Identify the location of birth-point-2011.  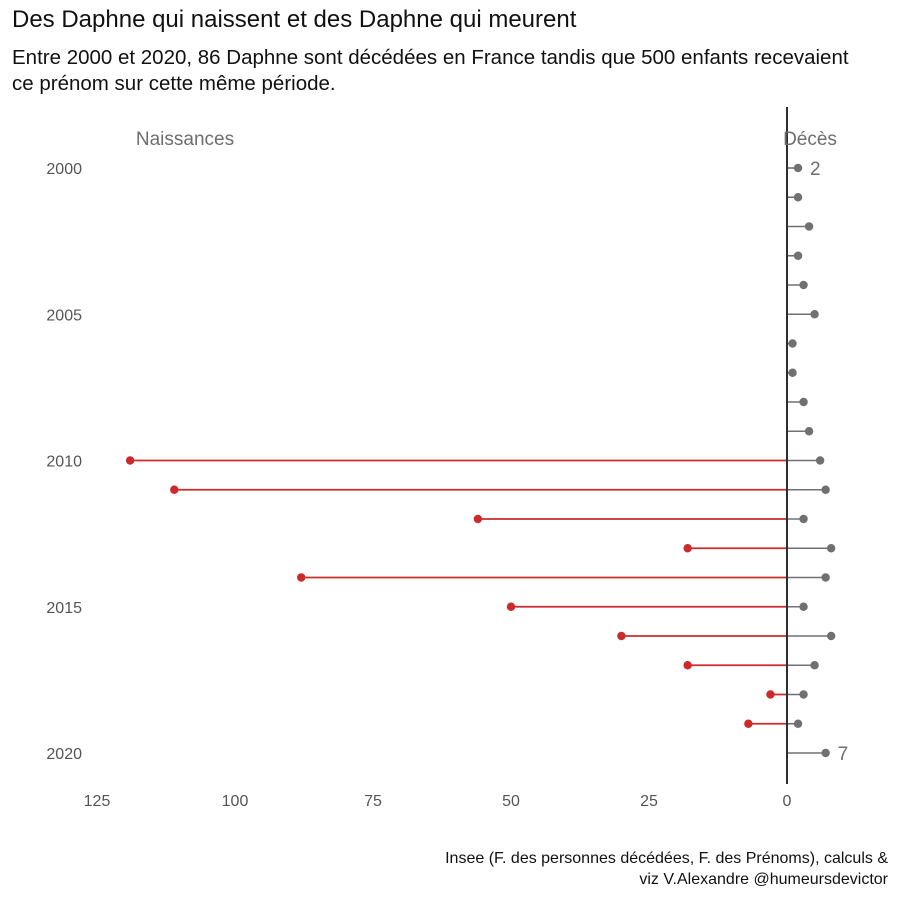
(174, 489).